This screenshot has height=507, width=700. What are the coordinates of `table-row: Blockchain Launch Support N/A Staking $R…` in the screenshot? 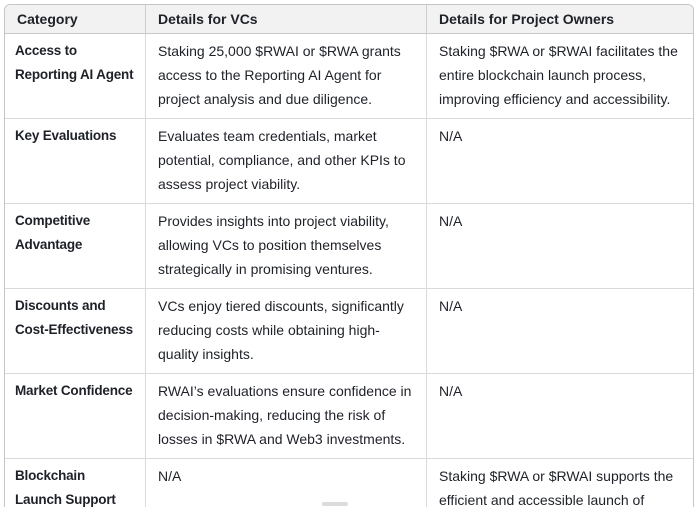 It's located at (349, 482).